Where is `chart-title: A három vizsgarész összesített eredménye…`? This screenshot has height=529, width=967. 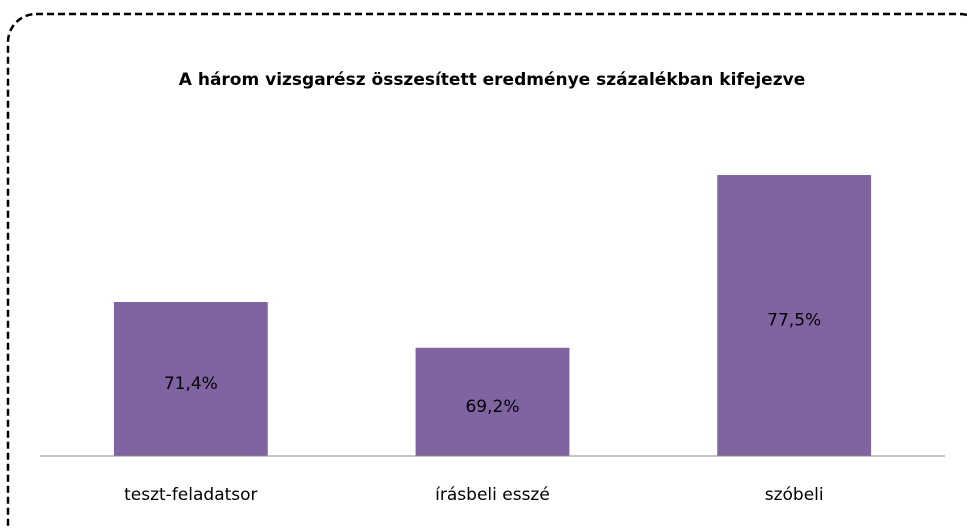 chart-title: A három vizsgarész összesített eredménye… is located at coordinates (492, 80).